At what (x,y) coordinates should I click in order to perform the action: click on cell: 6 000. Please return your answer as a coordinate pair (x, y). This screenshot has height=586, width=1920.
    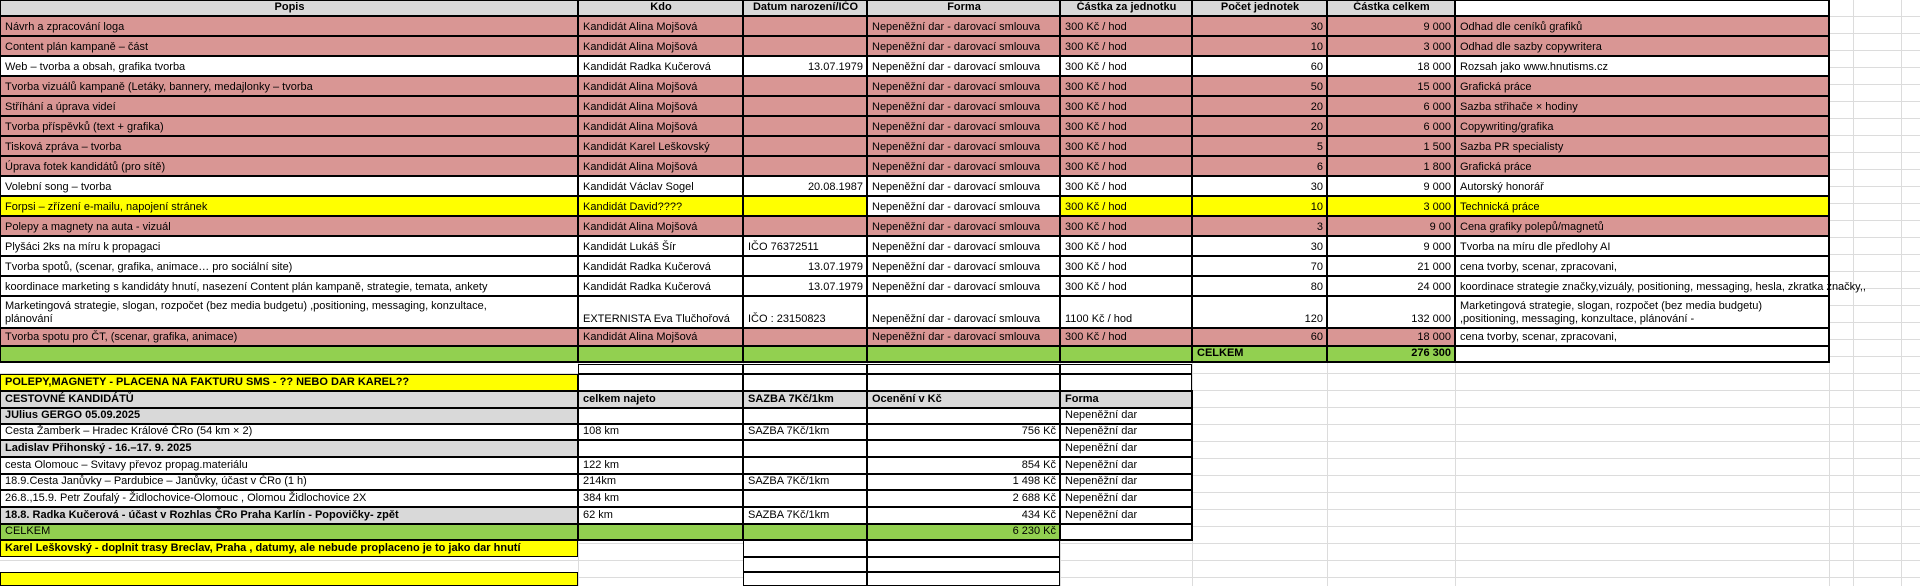
    Looking at the image, I should click on (1391, 106).